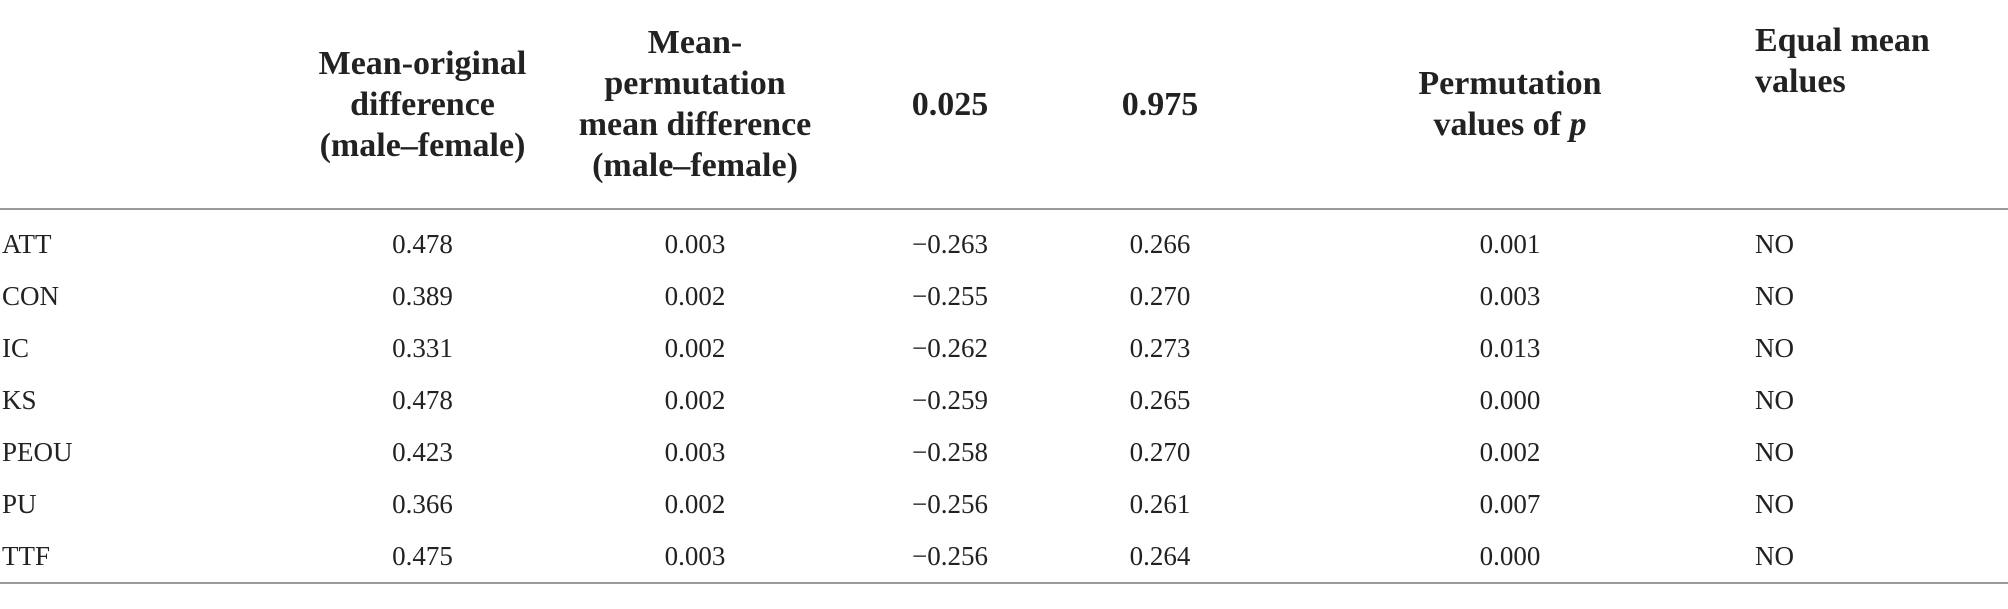 The image size is (2008, 609). I want to click on header-mean-permutation-line-2: permutation, so click(695, 83).